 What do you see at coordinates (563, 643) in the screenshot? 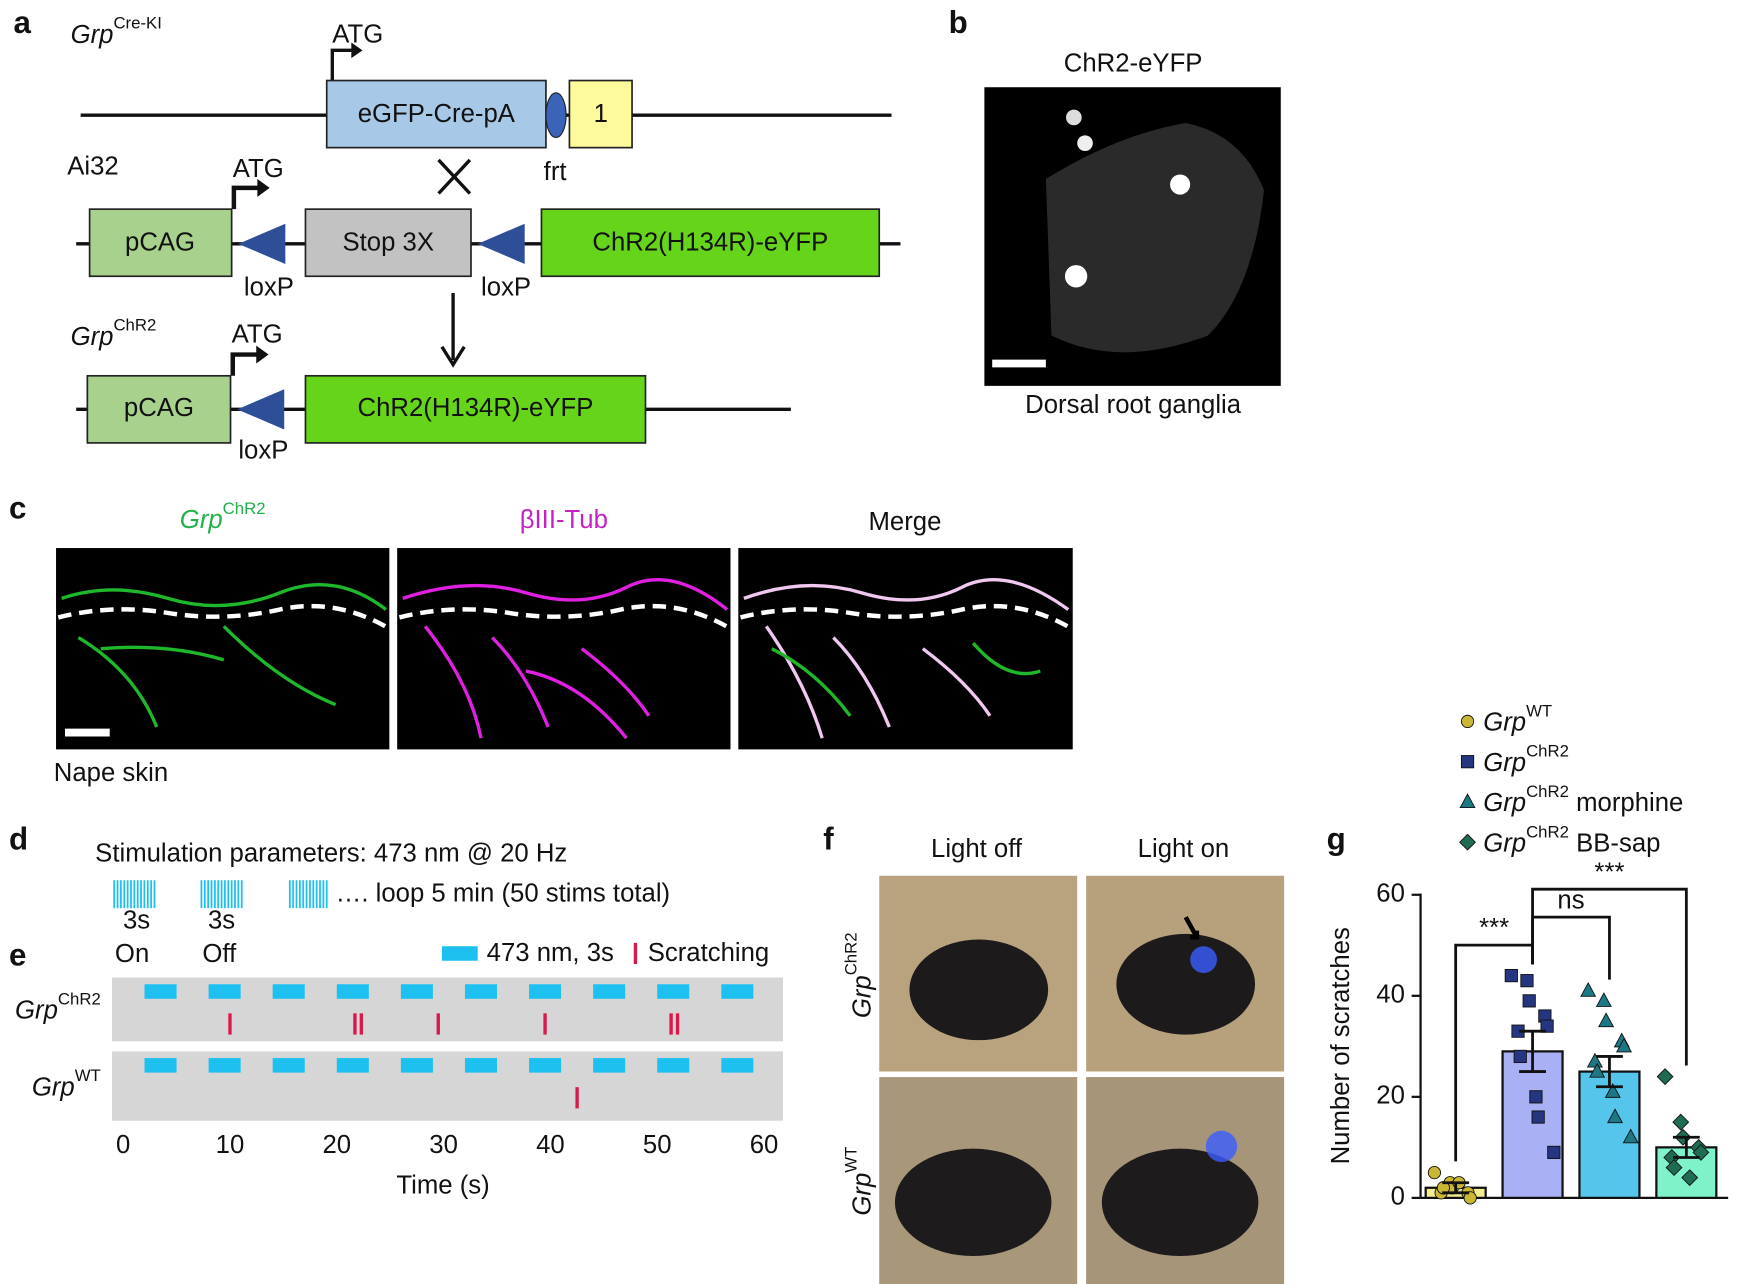
I see `panel-c: GrpChR2 βIII-Tub Merge Nape skin` at bounding box center [563, 643].